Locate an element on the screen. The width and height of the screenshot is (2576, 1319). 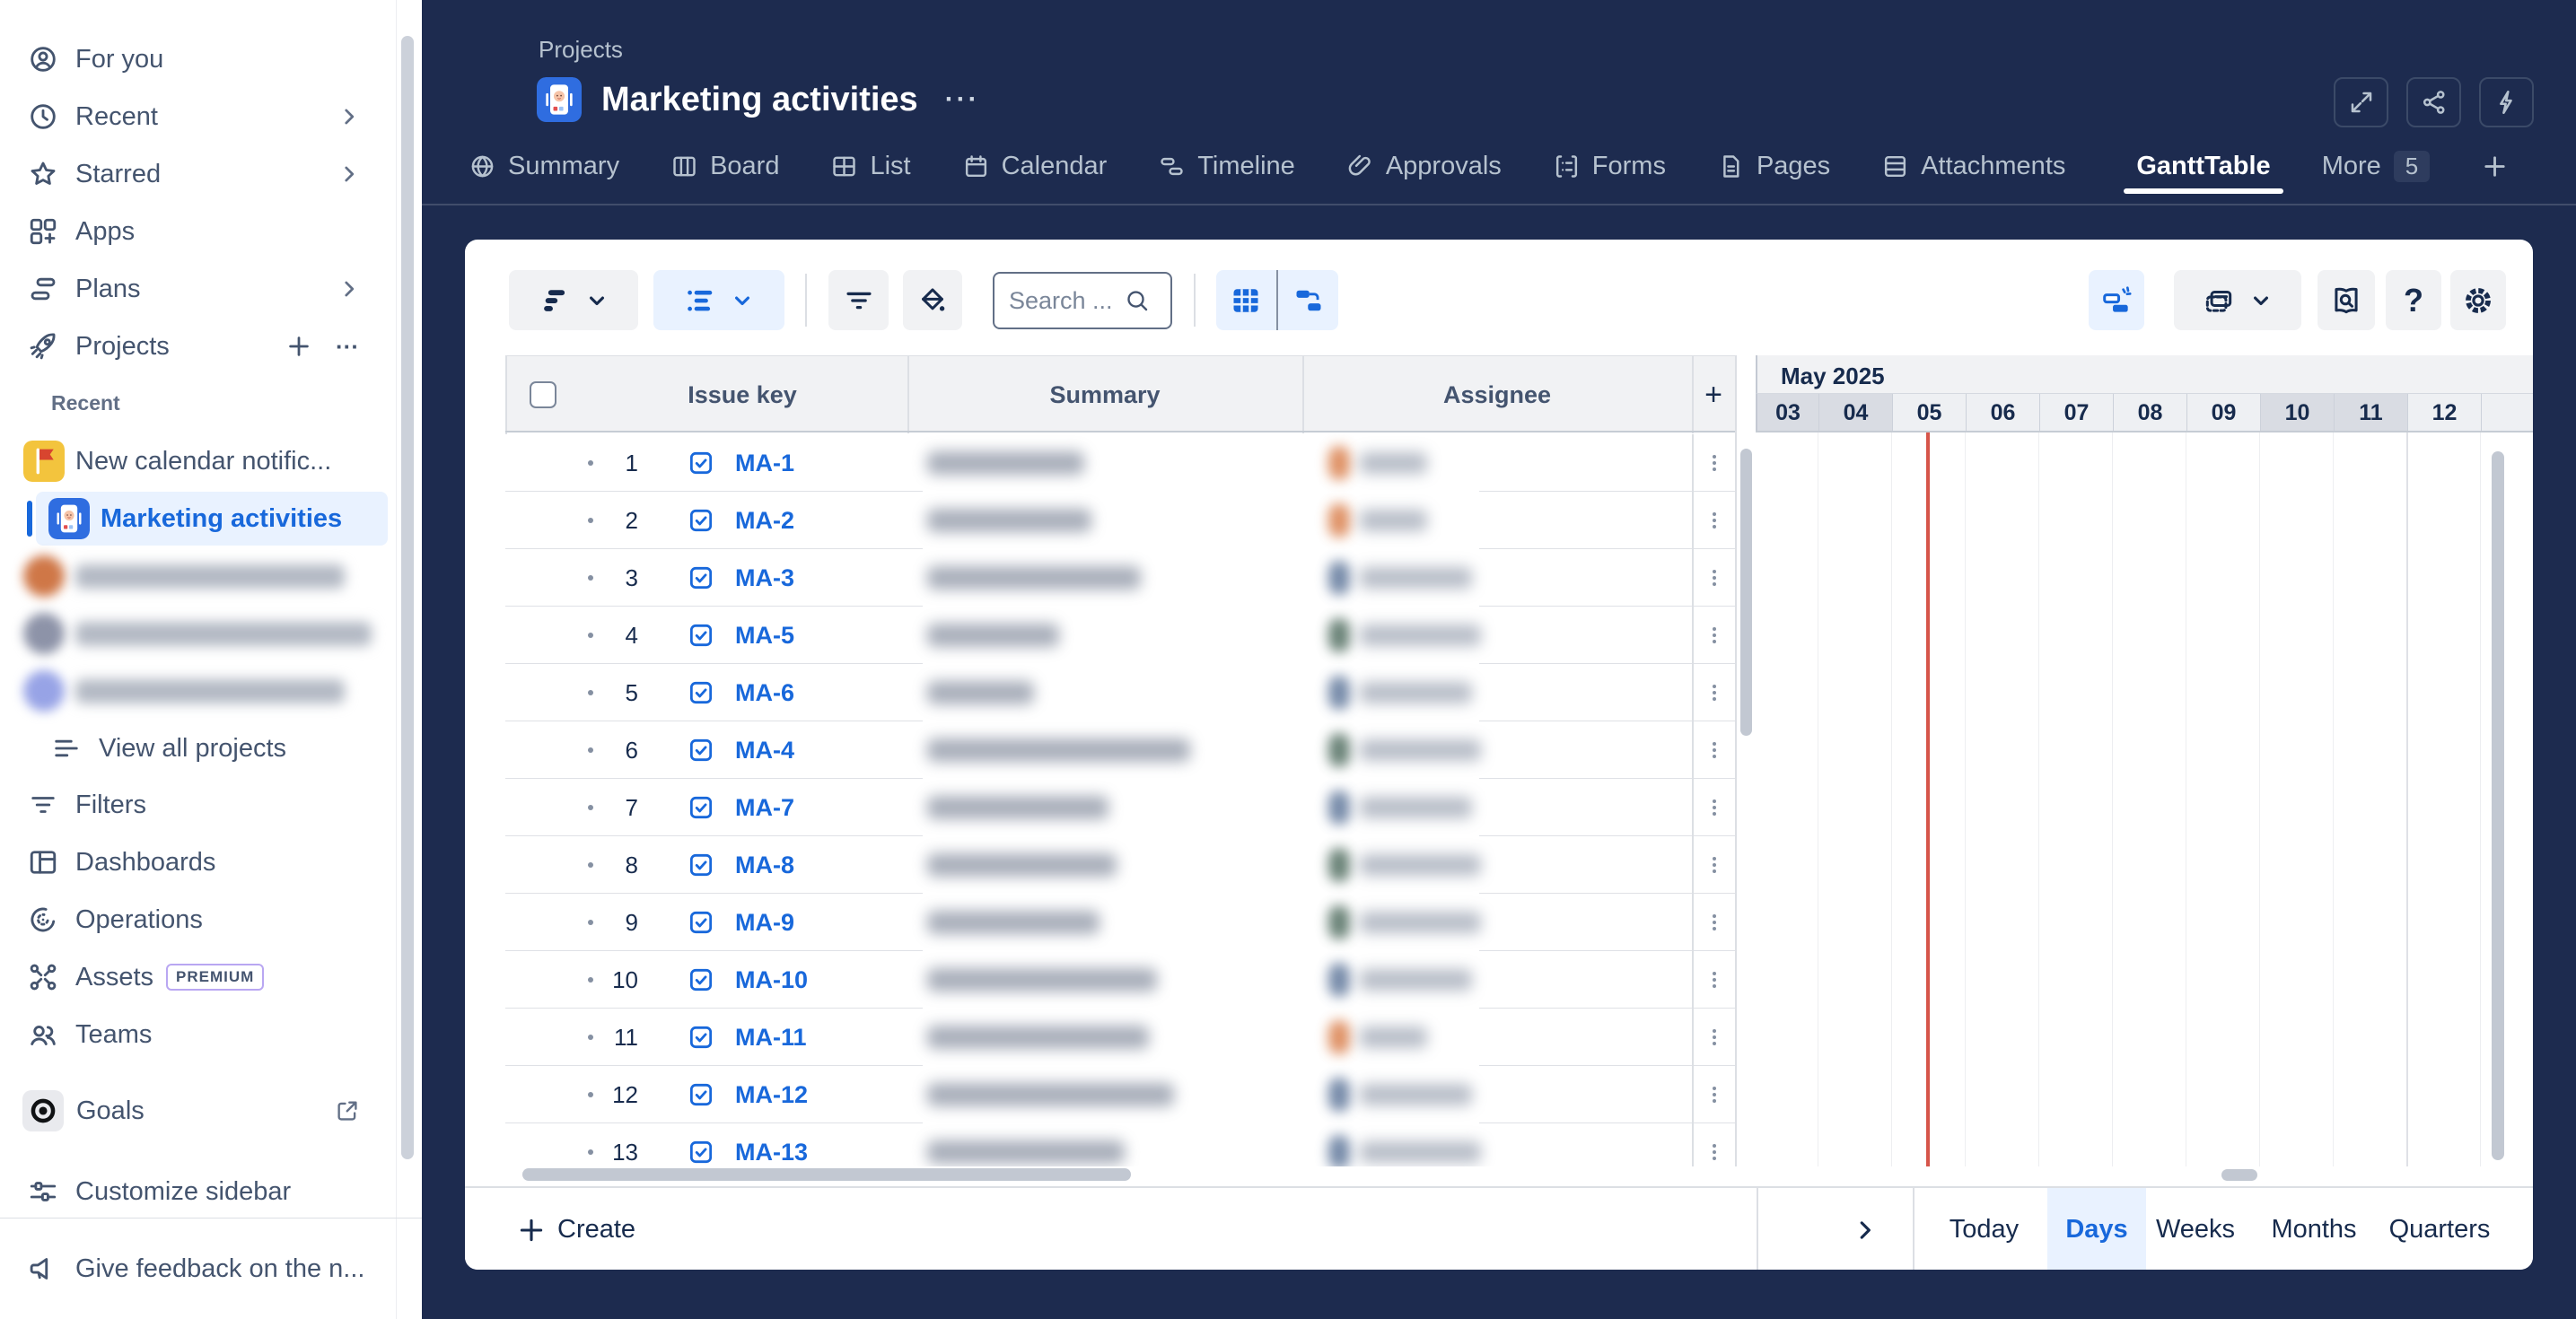
zoom-weeks-button: Weeks is located at coordinates (2195, 1229).